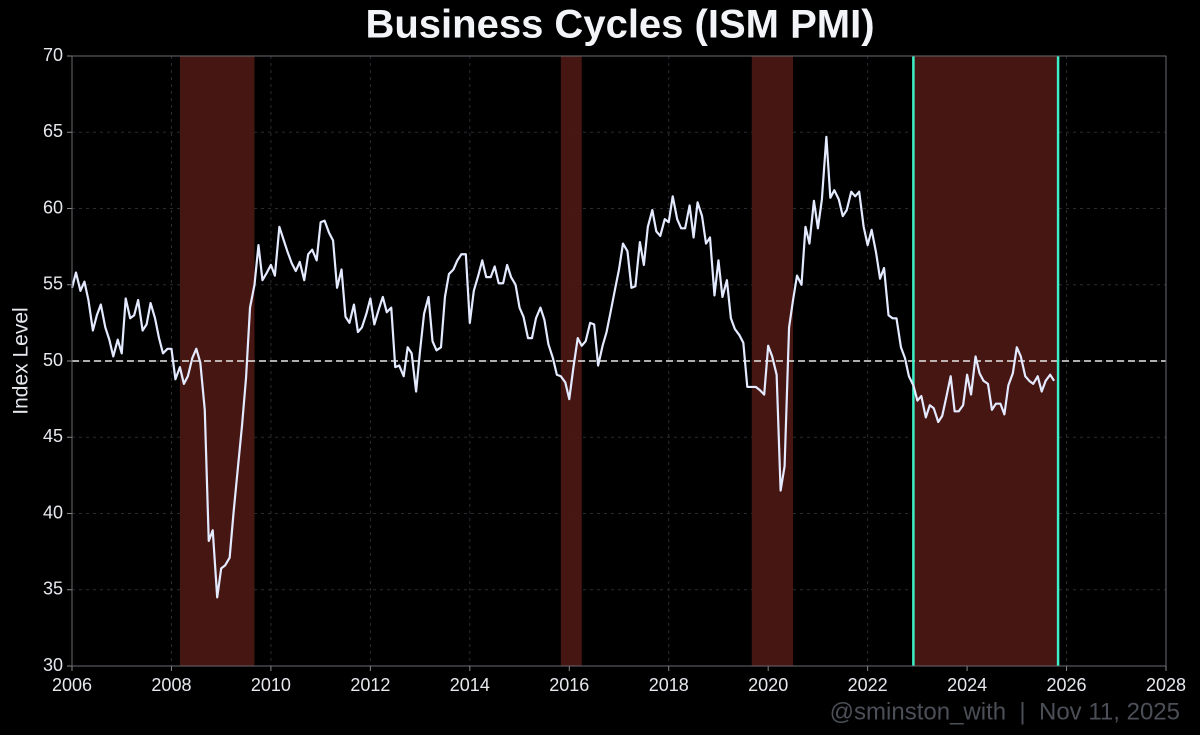 This screenshot has width=1200, height=735. I want to click on x-tick-label: 2020, so click(768, 685).